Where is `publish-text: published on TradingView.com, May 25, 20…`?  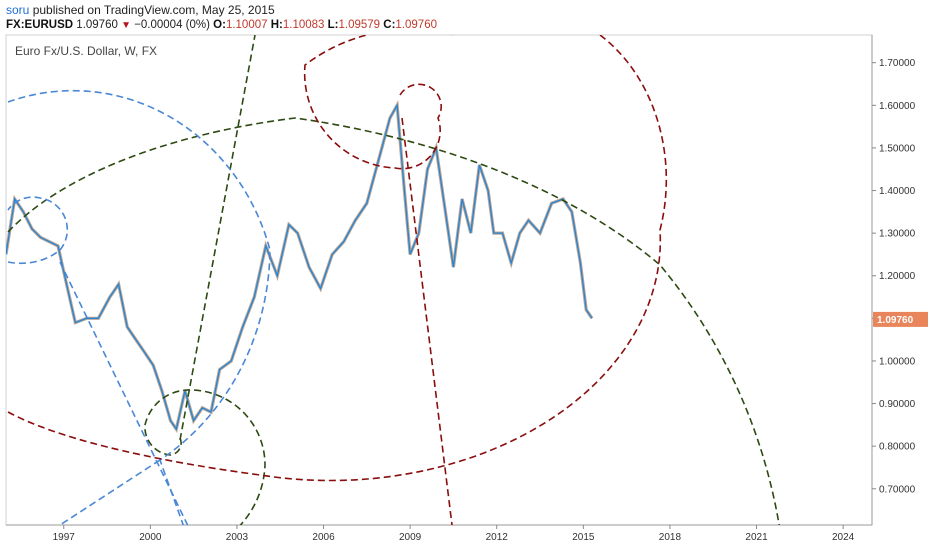
publish-text: published on TradingView.com, May 25, 20… is located at coordinates (153, 10).